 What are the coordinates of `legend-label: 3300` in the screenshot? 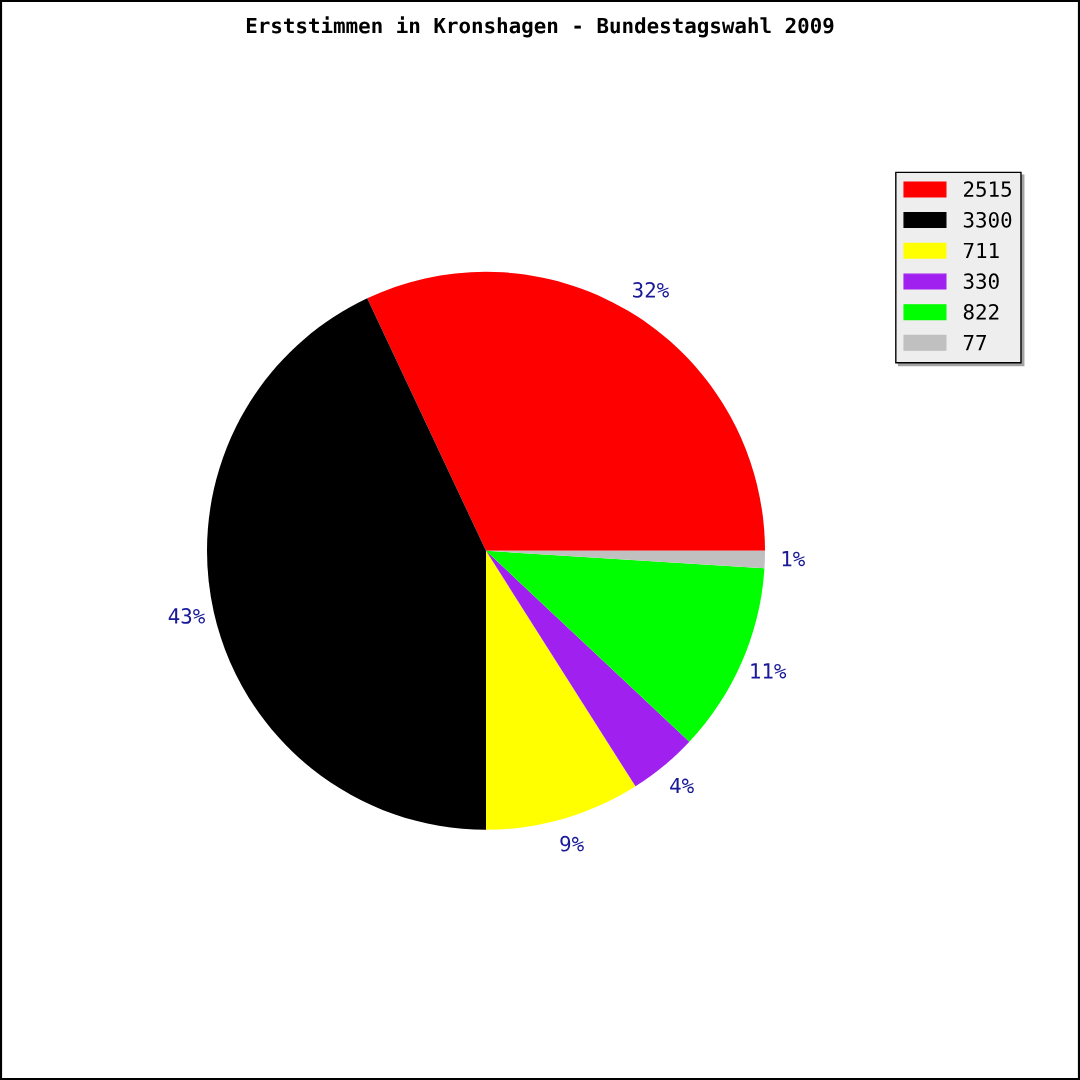 It's located at (987, 219).